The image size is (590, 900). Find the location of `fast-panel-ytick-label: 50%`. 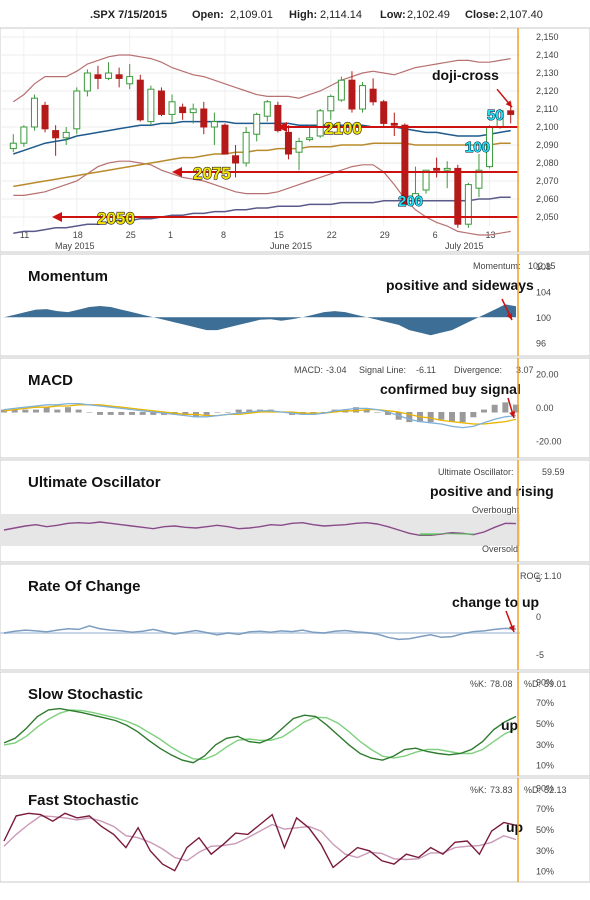

fast-panel-ytick-label: 50% is located at coordinates (545, 830).